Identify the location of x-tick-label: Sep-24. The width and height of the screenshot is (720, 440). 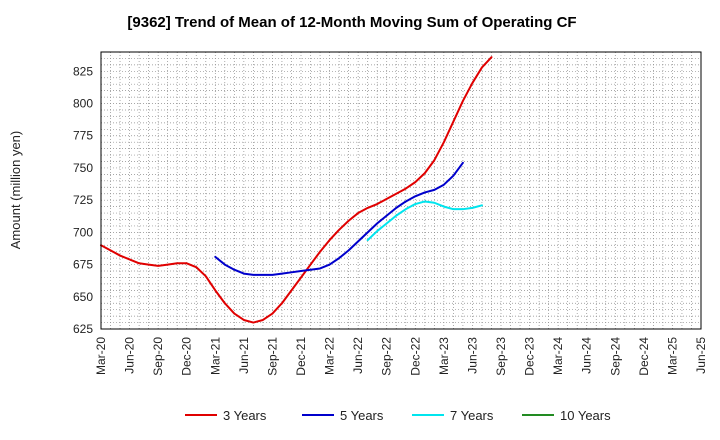
(615, 356).